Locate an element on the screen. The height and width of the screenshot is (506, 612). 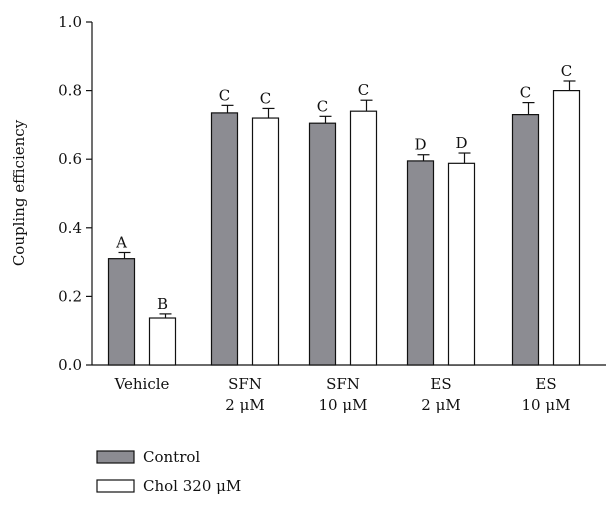
y-axis-title: Coupling efficiency is located at coordinates (19, 192).